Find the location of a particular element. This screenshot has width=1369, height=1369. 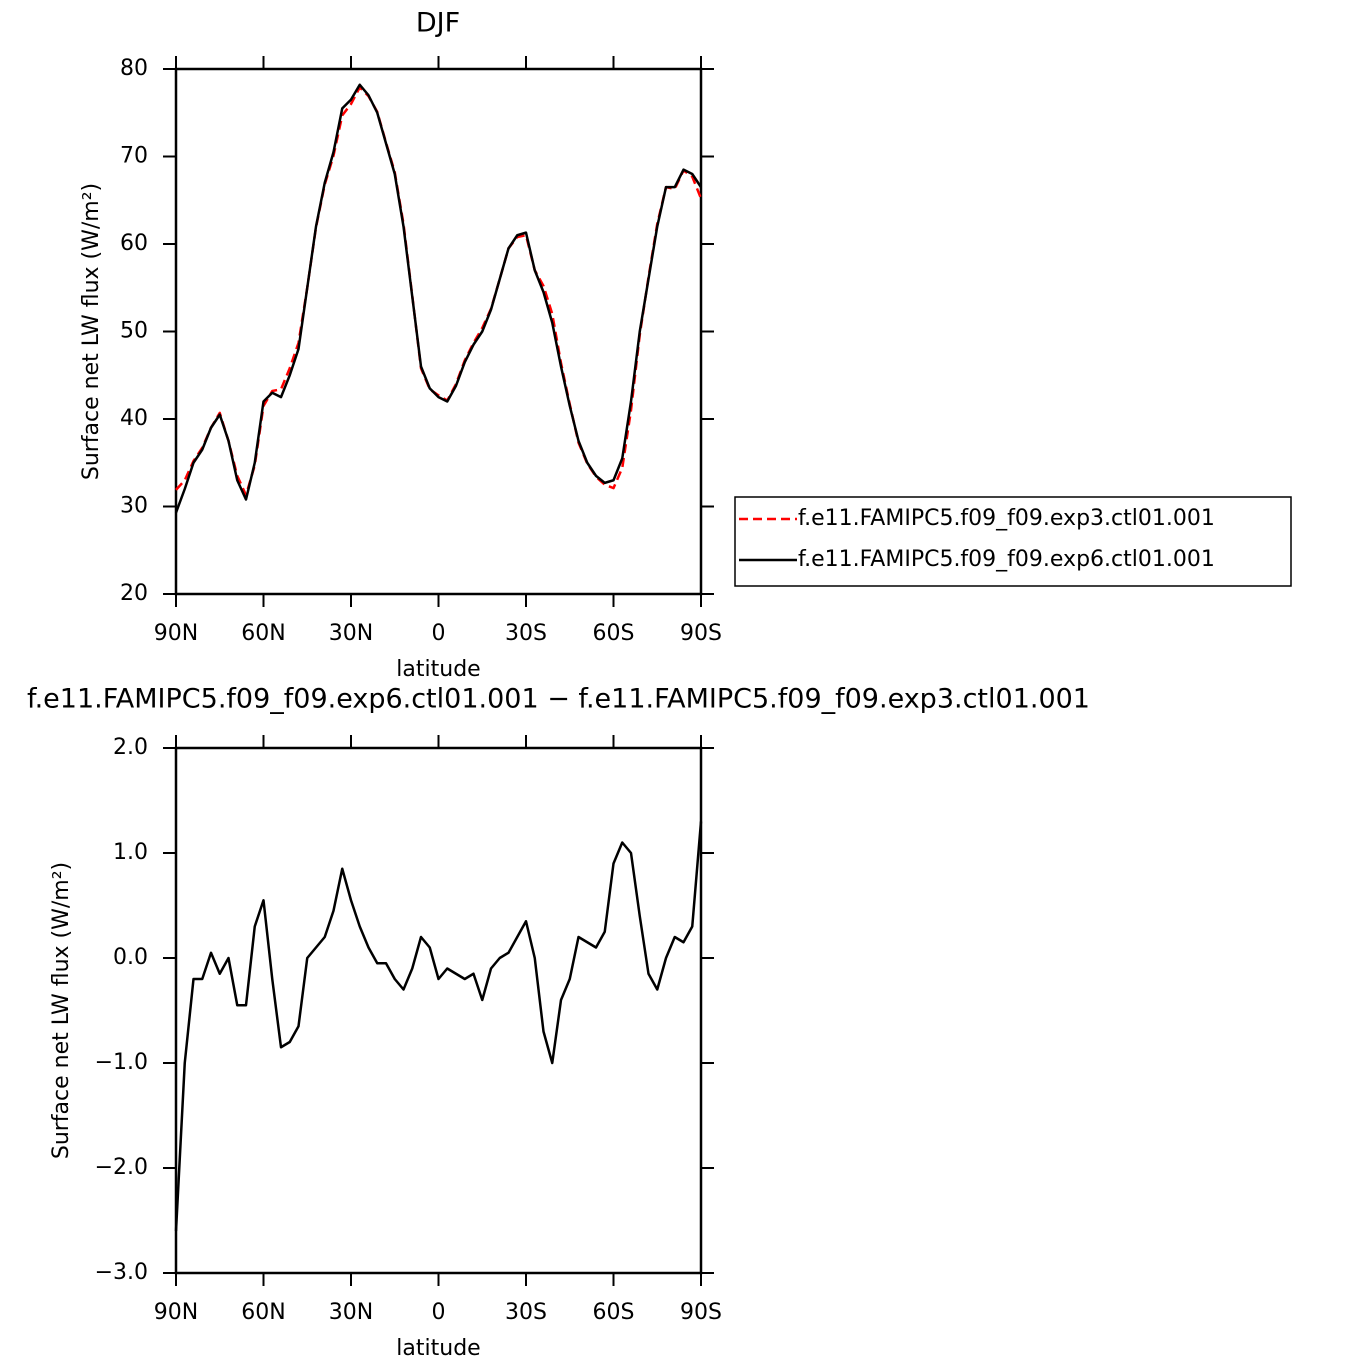

y-tick-label: 40 is located at coordinates (134, 418).